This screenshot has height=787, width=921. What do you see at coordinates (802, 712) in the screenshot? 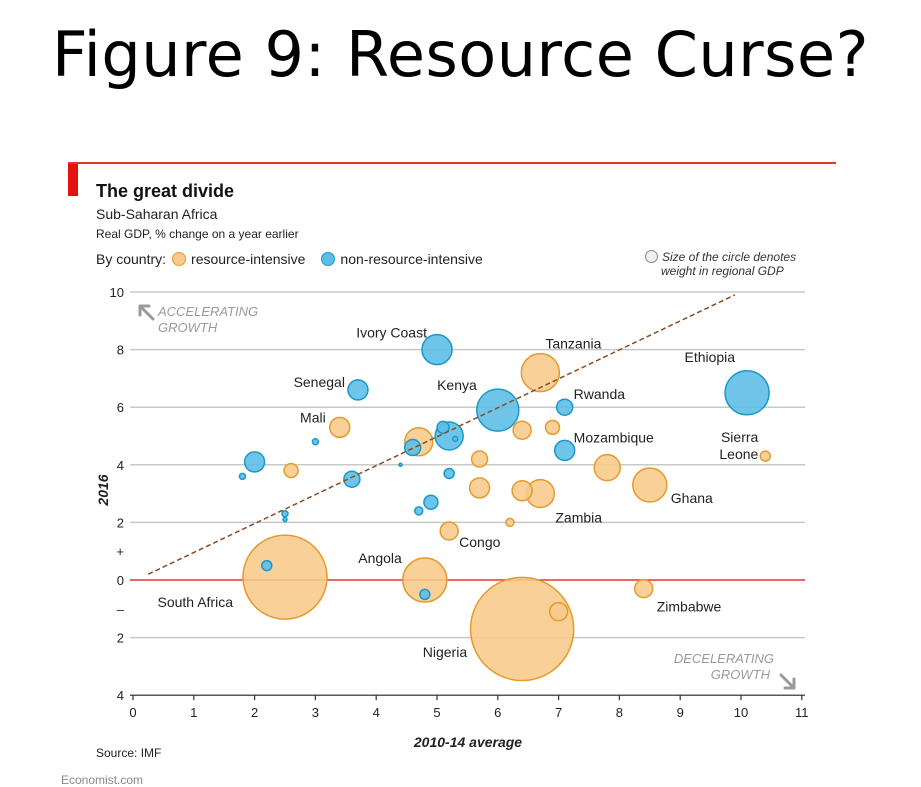
I see `x-tick-label: 11` at bounding box center [802, 712].